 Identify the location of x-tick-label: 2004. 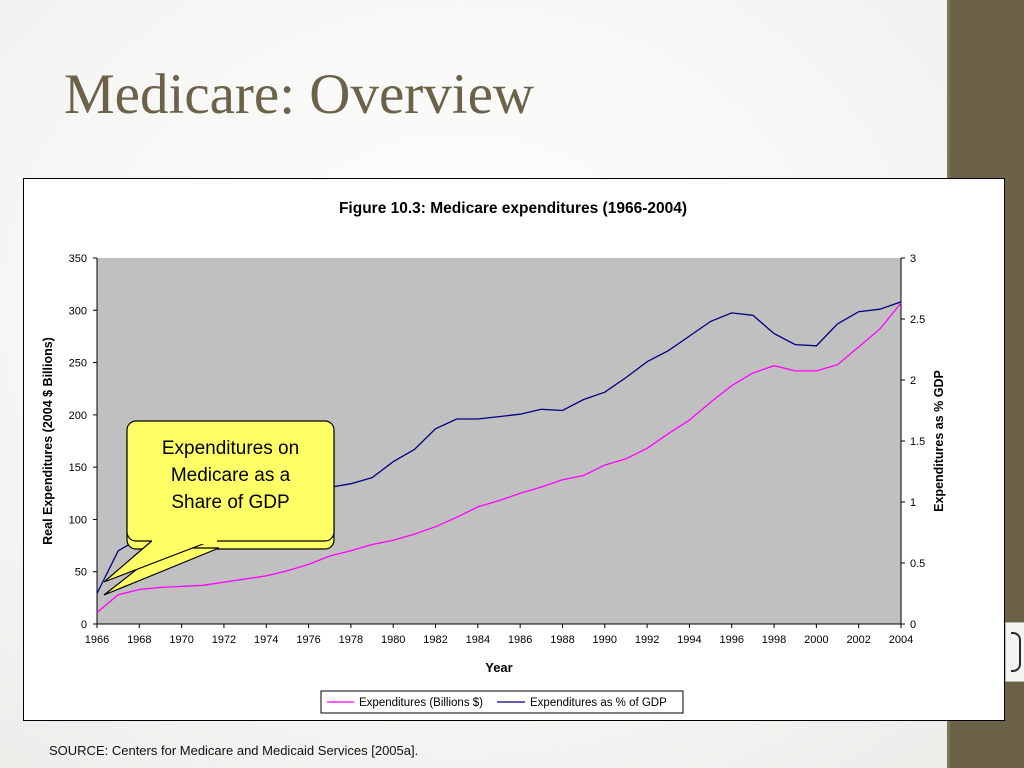
(901, 640).